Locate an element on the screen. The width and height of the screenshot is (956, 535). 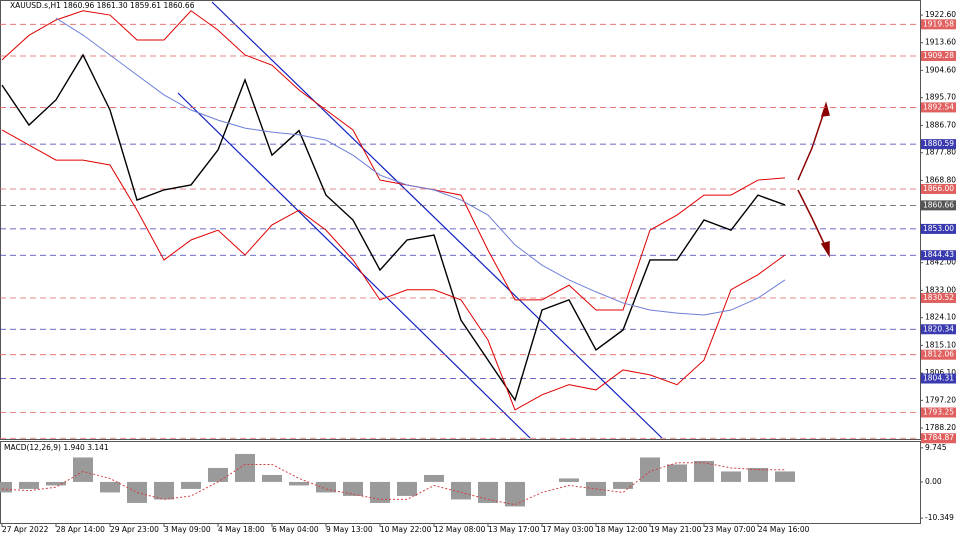
x-tick-label: 3 May 09:00 is located at coordinates (187, 529).